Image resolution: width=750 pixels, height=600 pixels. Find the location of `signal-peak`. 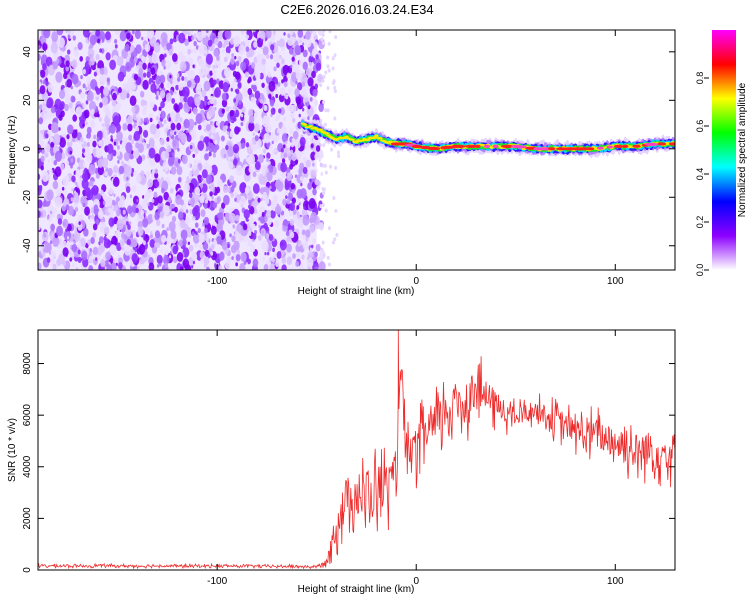

signal-peak is located at coordinates (609, 147).